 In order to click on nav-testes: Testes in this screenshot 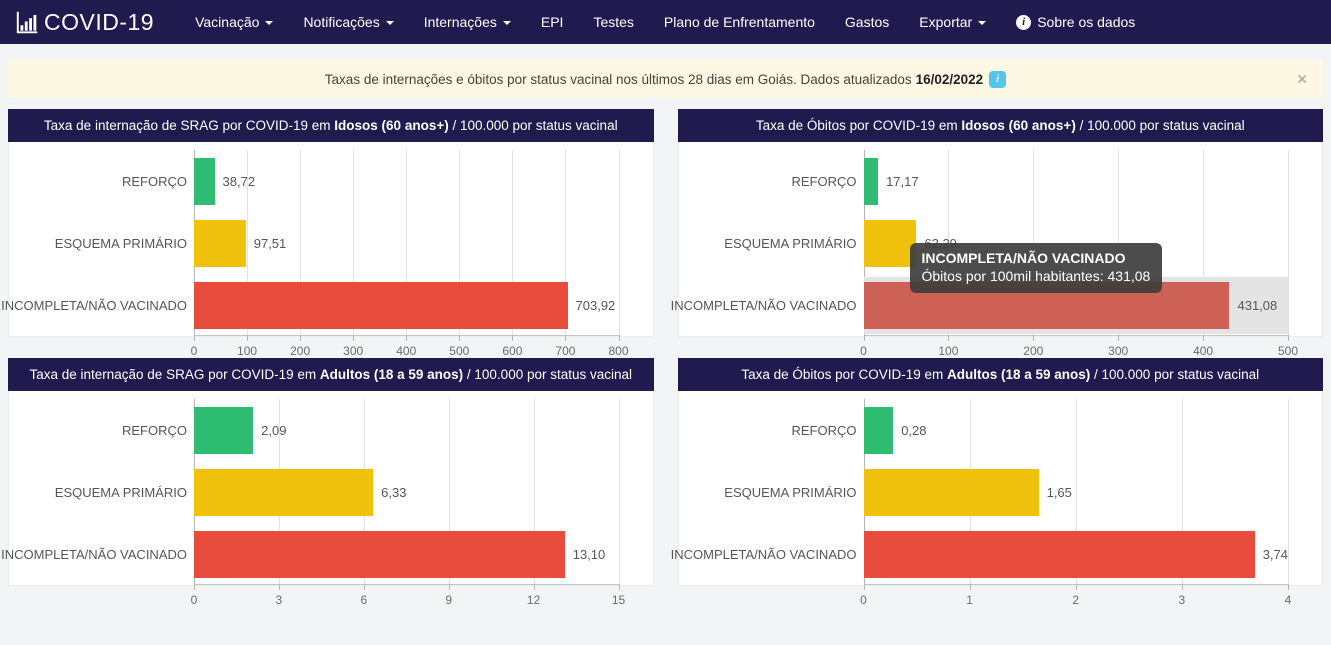, I will do `click(613, 22)`.